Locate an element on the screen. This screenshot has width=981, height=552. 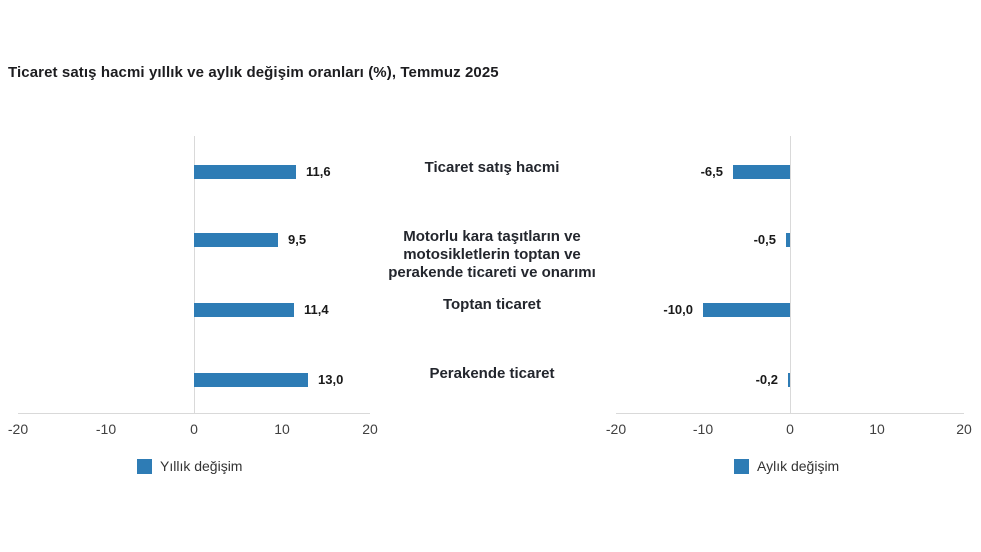
bar-value-label: -6,5 is located at coordinates (711, 171).